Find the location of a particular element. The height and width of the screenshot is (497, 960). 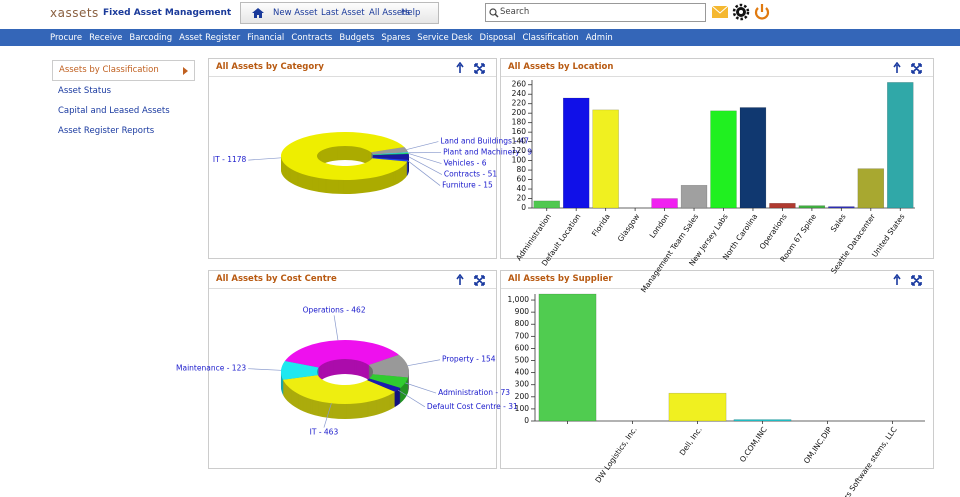

menu-item: Receive is located at coordinates (106, 37).